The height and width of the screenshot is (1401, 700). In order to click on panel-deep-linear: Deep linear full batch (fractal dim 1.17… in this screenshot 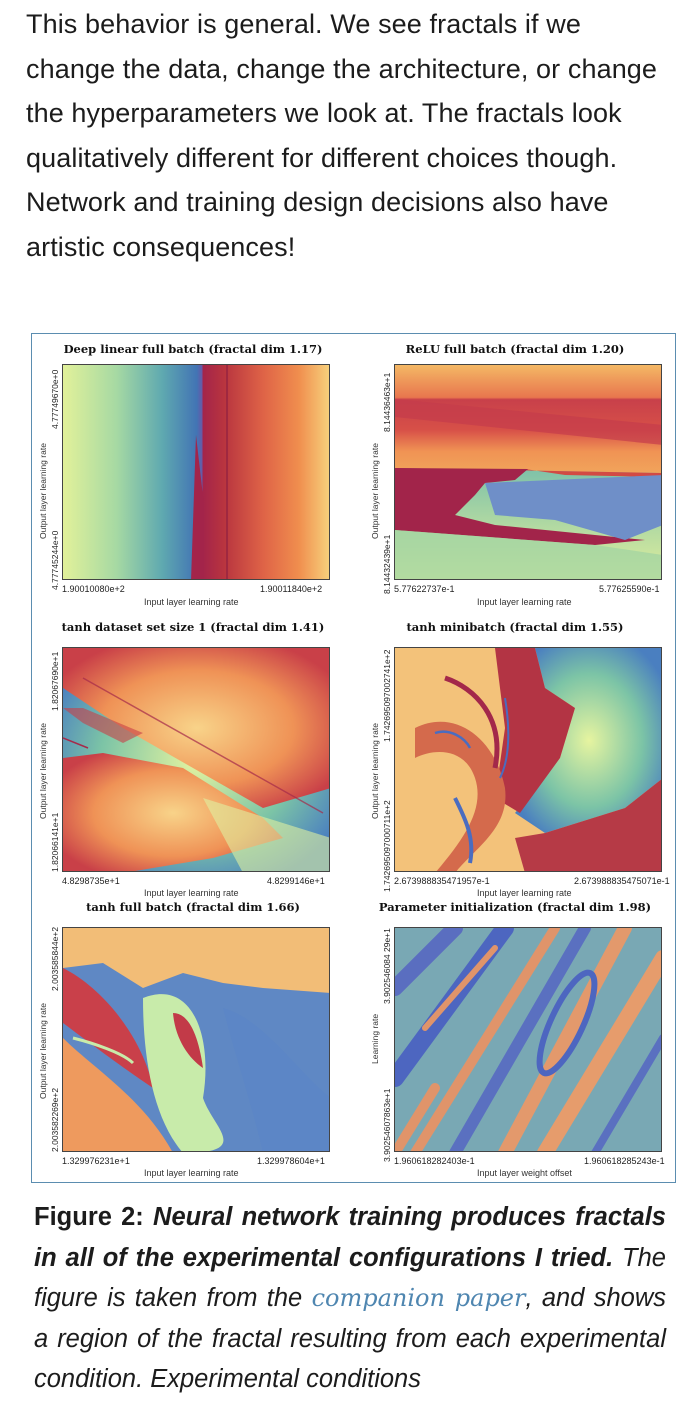, I will do `click(193, 474)`.